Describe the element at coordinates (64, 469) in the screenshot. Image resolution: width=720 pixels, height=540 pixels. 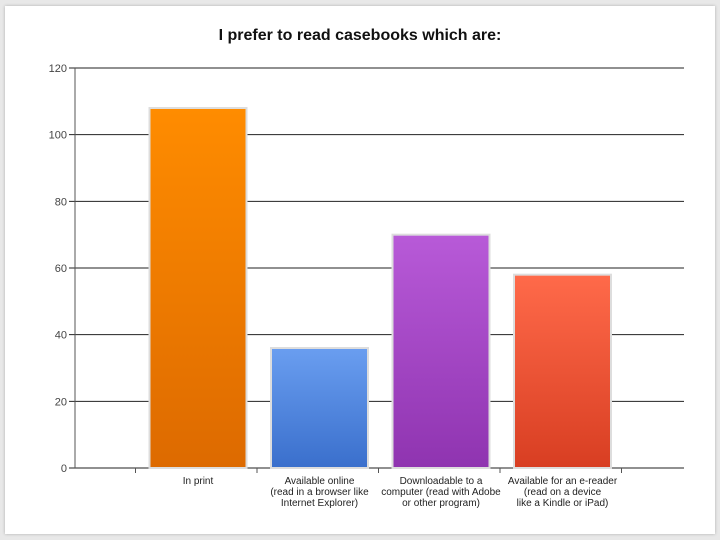
I see `y-tick-label: 0` at that location.